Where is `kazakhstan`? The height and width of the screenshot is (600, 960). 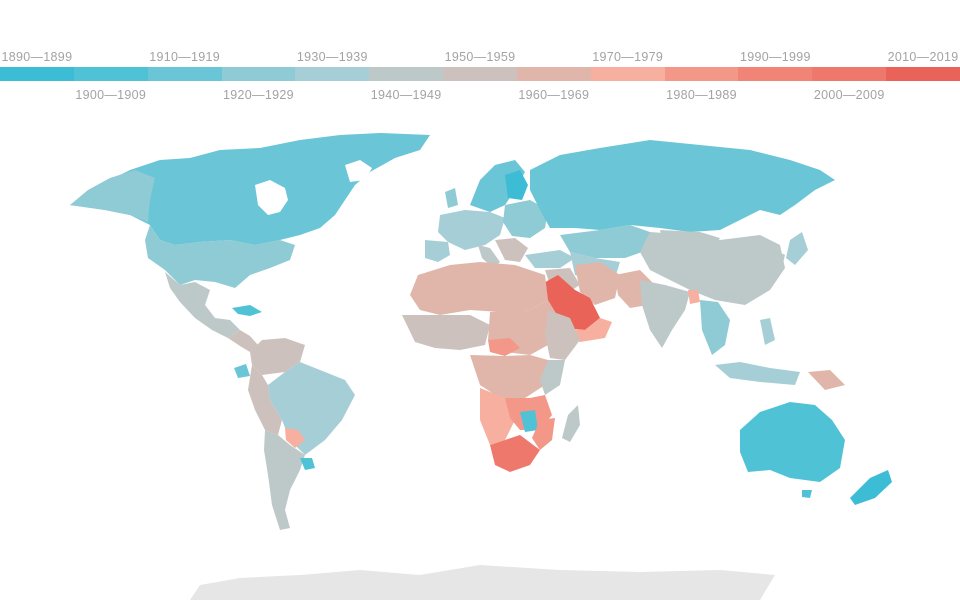
kazakhstan is located at coordinates (605, 241).